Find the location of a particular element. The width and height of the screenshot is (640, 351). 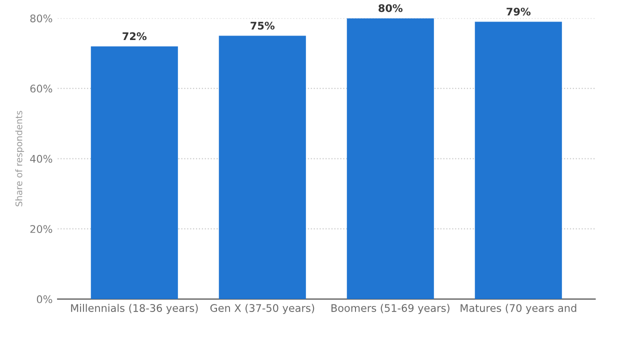

data-label: 79% is located at coordinates (518, 12).